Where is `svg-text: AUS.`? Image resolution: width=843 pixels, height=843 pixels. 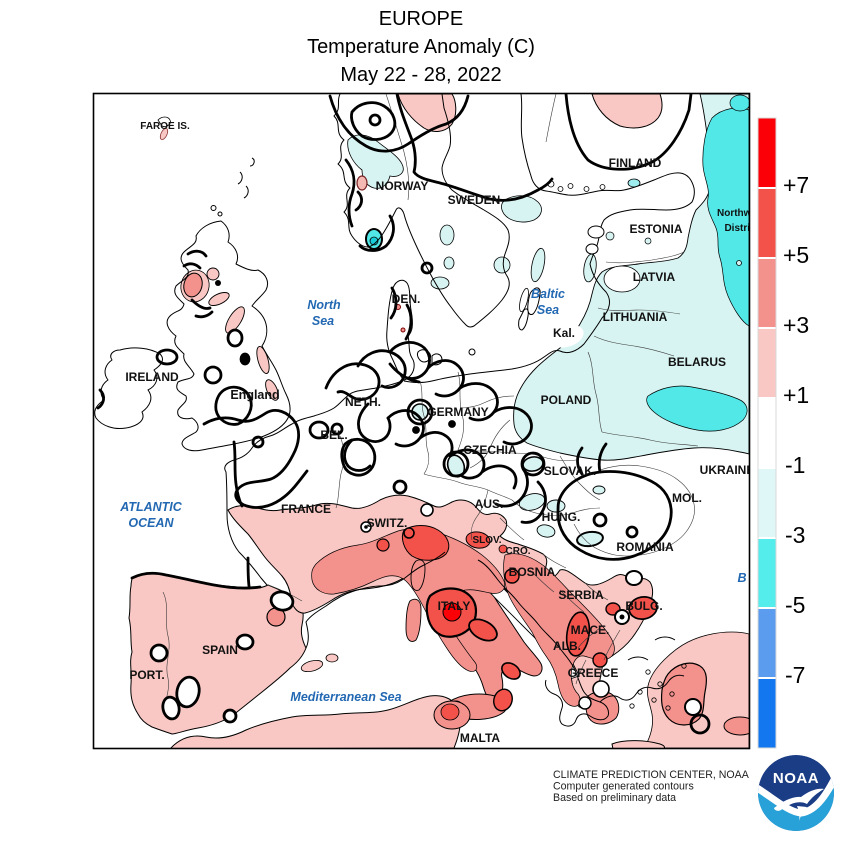 svg-text: AUS. is located at coordinates (489, 504).